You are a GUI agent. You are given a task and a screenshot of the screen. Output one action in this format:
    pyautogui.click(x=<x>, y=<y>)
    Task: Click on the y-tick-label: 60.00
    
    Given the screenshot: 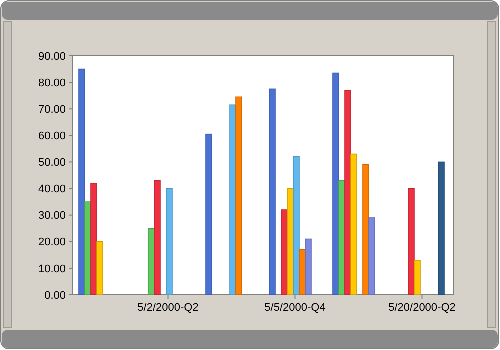 What is the action you would take?
    pyautogui.click(x=52, y=136)
    